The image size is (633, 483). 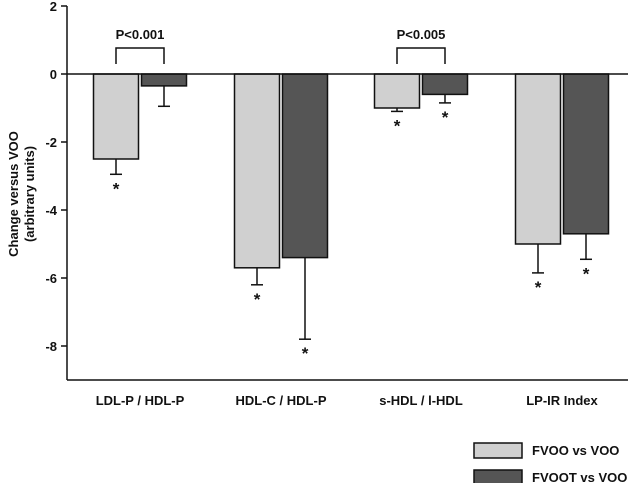 I want to click on category-label: s-HDL / l-HDL, so click(x=421, y=400).